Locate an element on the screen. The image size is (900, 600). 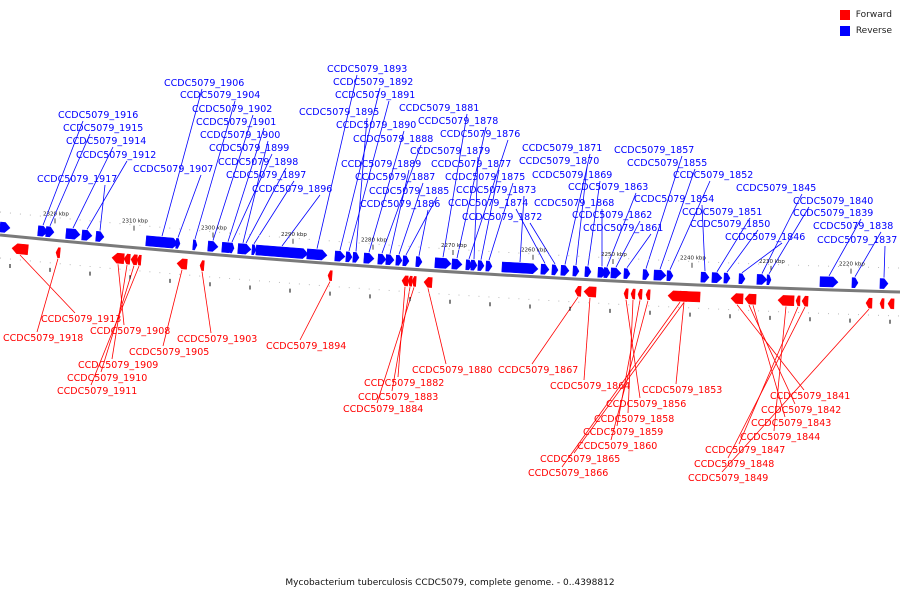
gene-label-forward: CCDC5079_1866 is located at coordinates (568, 473).